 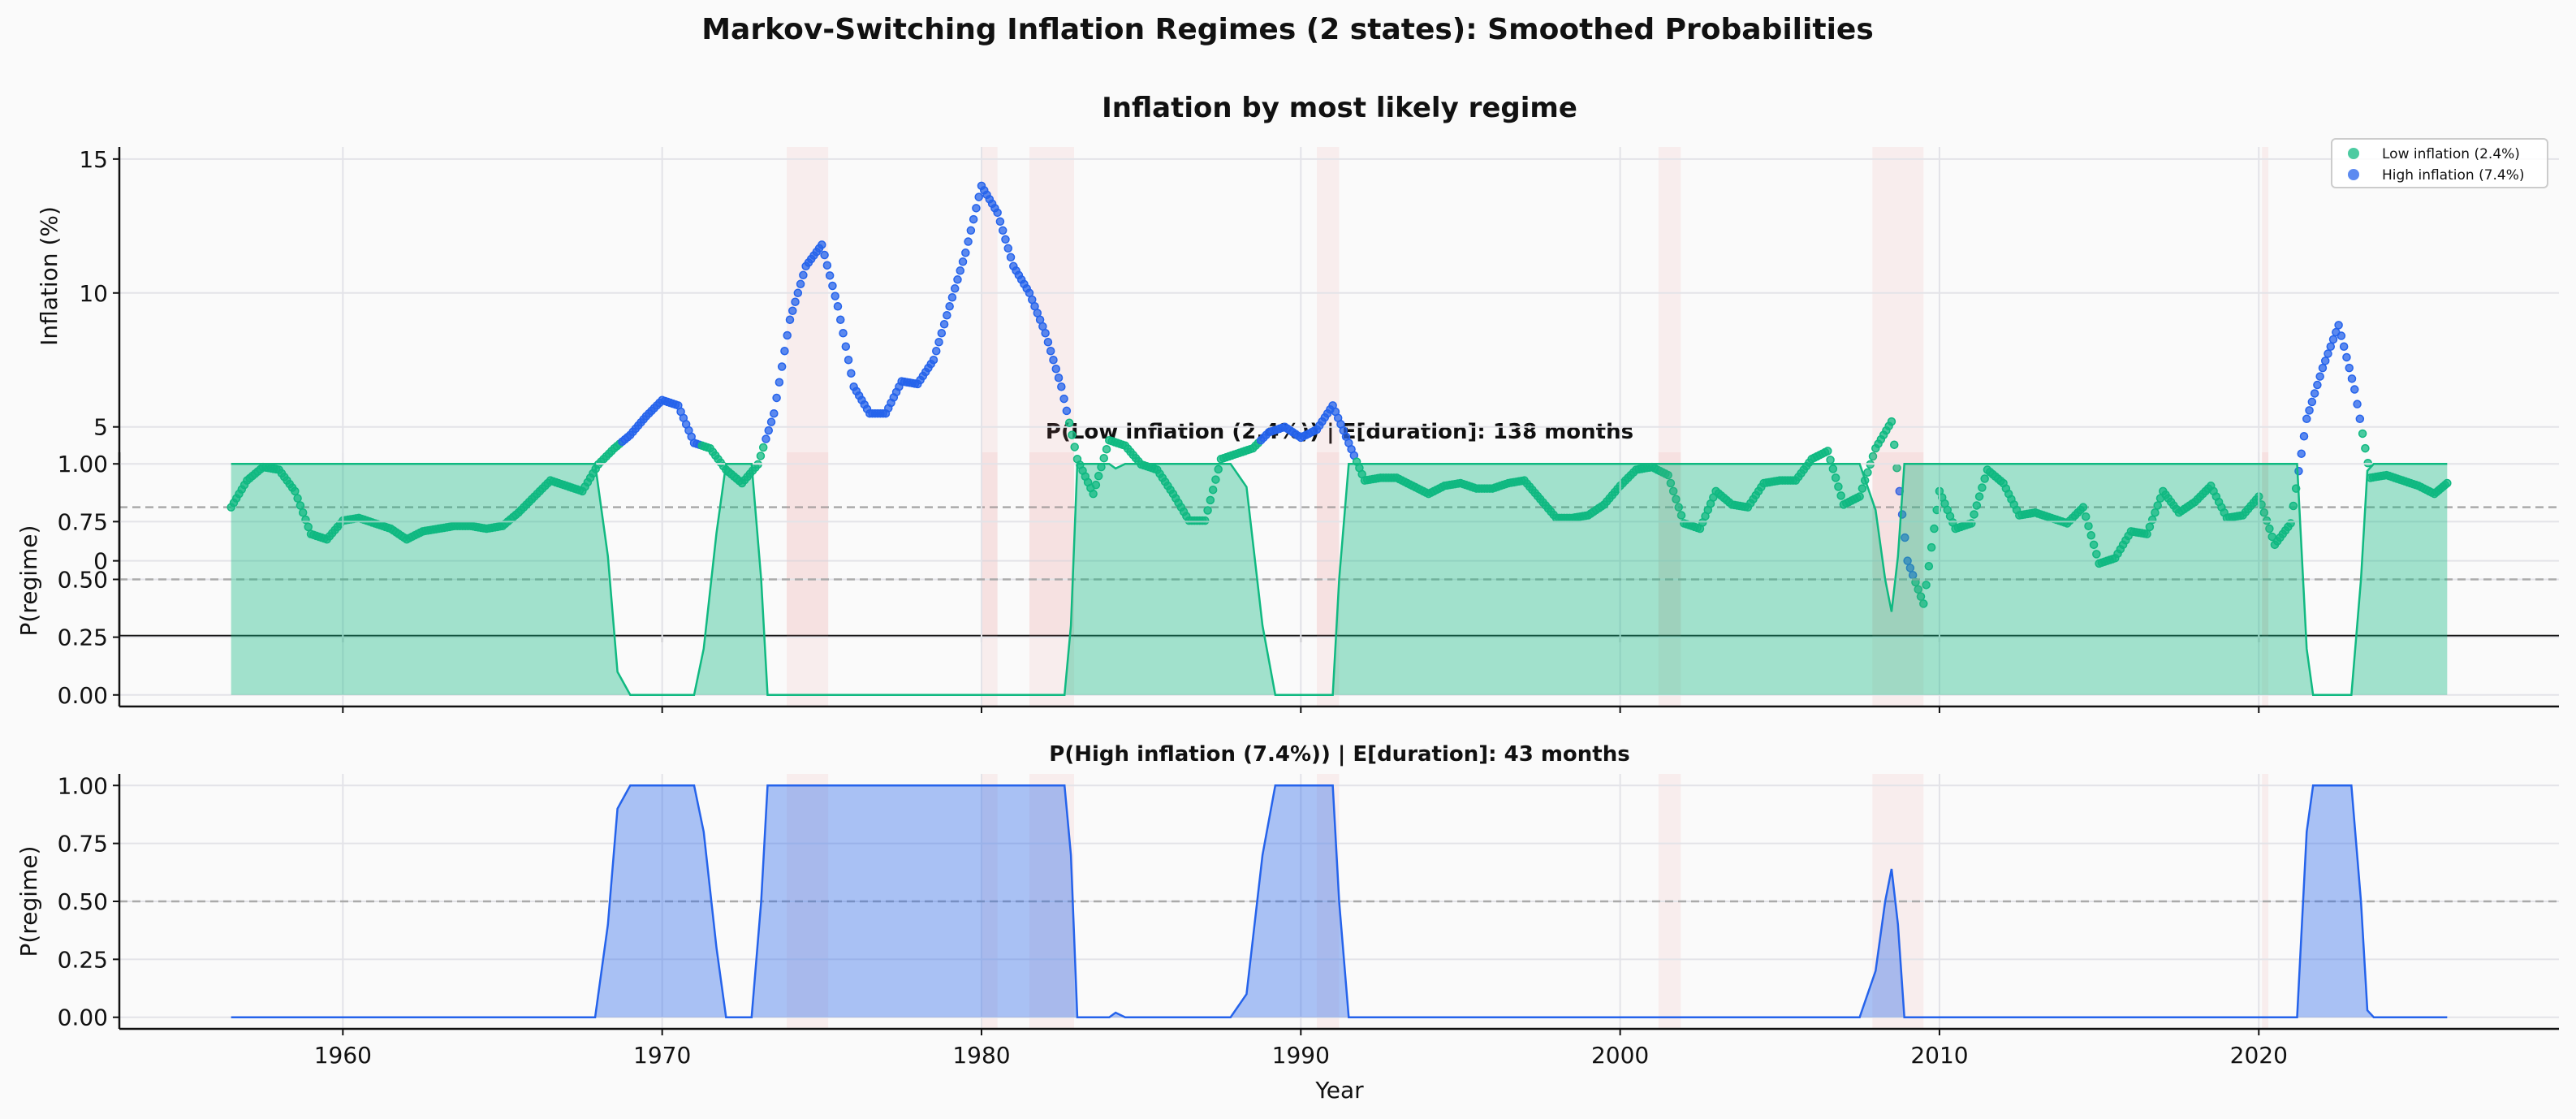 What do you see at coordinates (1301, 1056) in the screenshot?
I see `x-tick-label: 1990` at bounding box center [1301, 1056].